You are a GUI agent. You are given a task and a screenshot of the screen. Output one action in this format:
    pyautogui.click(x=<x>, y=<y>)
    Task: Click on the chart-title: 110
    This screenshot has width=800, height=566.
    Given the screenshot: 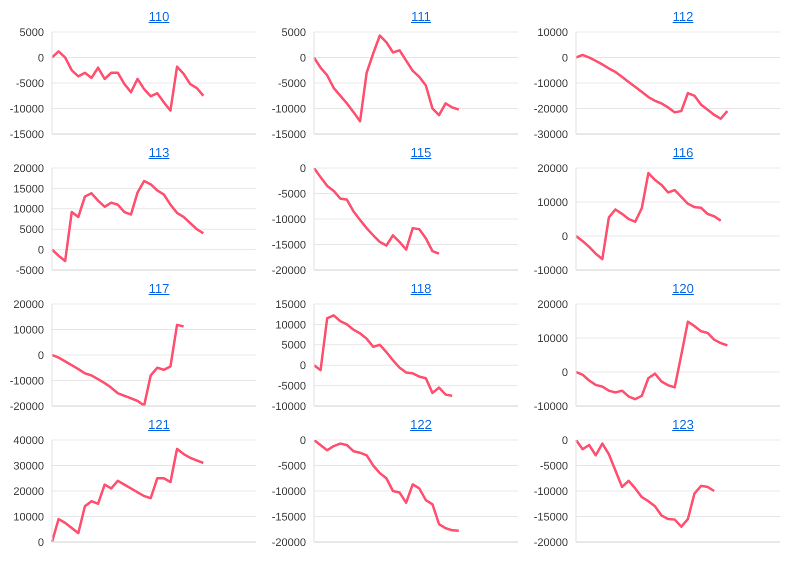 What is the action you would take?
    pyautogui.click(x=159, y=17)
    